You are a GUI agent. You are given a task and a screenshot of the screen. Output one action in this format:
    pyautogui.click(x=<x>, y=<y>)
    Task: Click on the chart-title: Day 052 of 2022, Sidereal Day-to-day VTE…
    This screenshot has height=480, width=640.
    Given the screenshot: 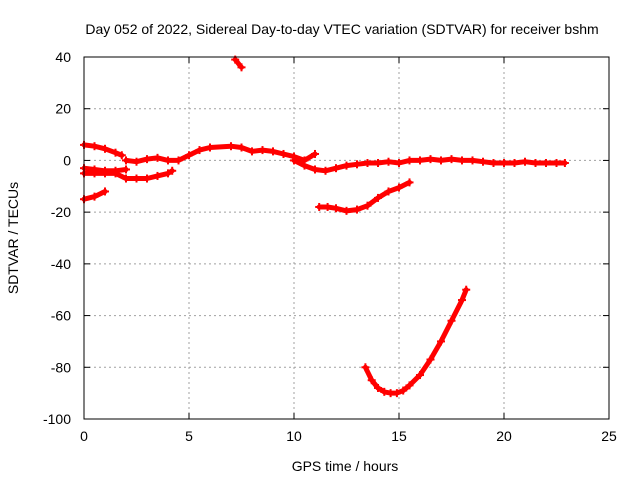 What is the action you would take?
    pyautogui.click(x=341, y=29)
    